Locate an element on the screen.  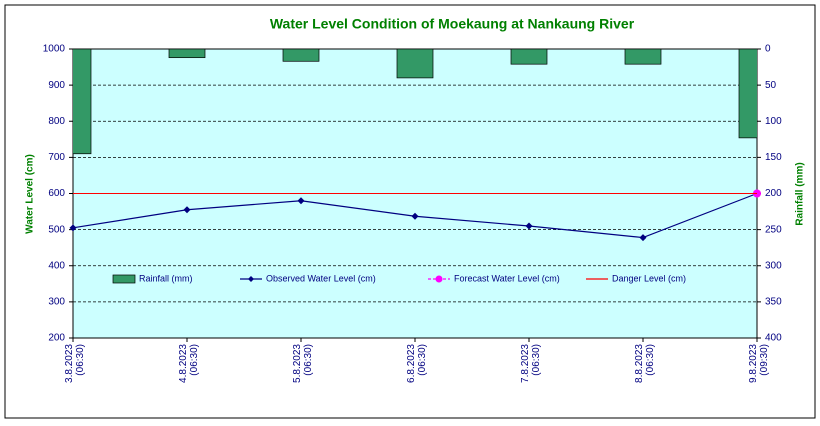
y-axis-title: Water Level (cm) is located at coordinates (30, 194).